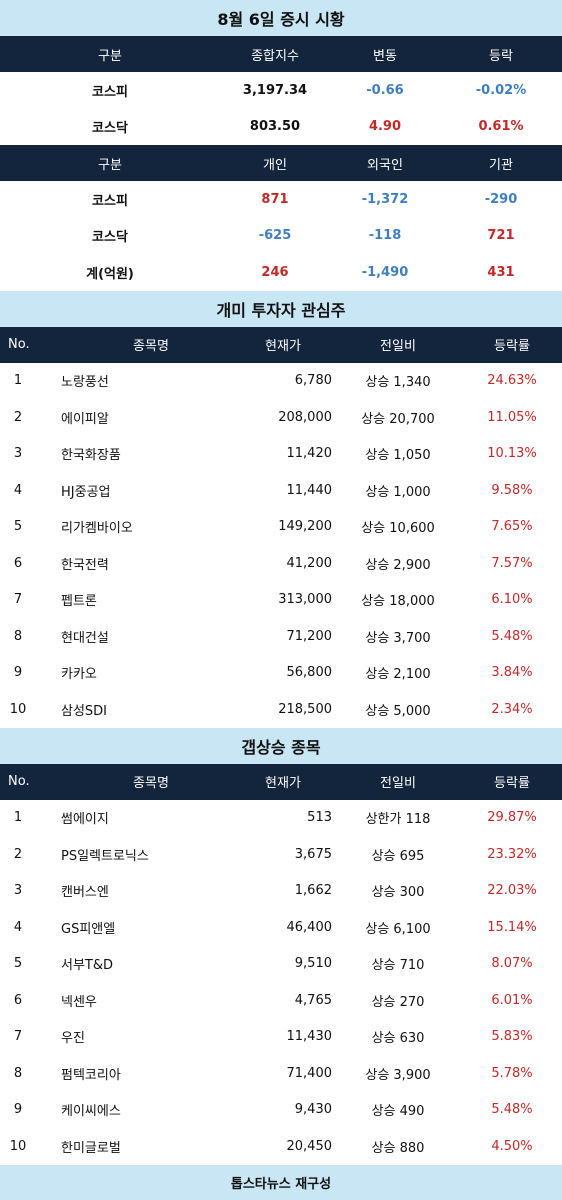 This screenshot has height=1200, width=562. I want to click on current-price: 71,400, so click(309, 1073).